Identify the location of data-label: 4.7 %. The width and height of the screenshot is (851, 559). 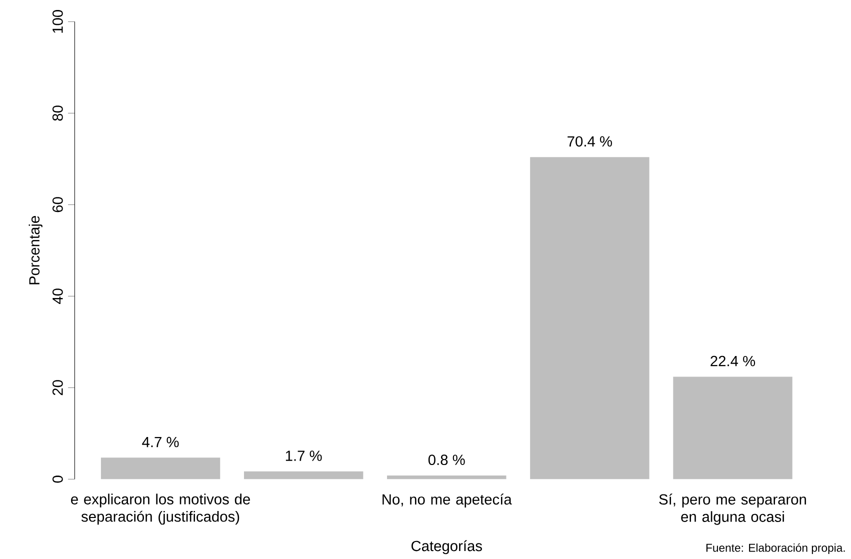
(160, 442).